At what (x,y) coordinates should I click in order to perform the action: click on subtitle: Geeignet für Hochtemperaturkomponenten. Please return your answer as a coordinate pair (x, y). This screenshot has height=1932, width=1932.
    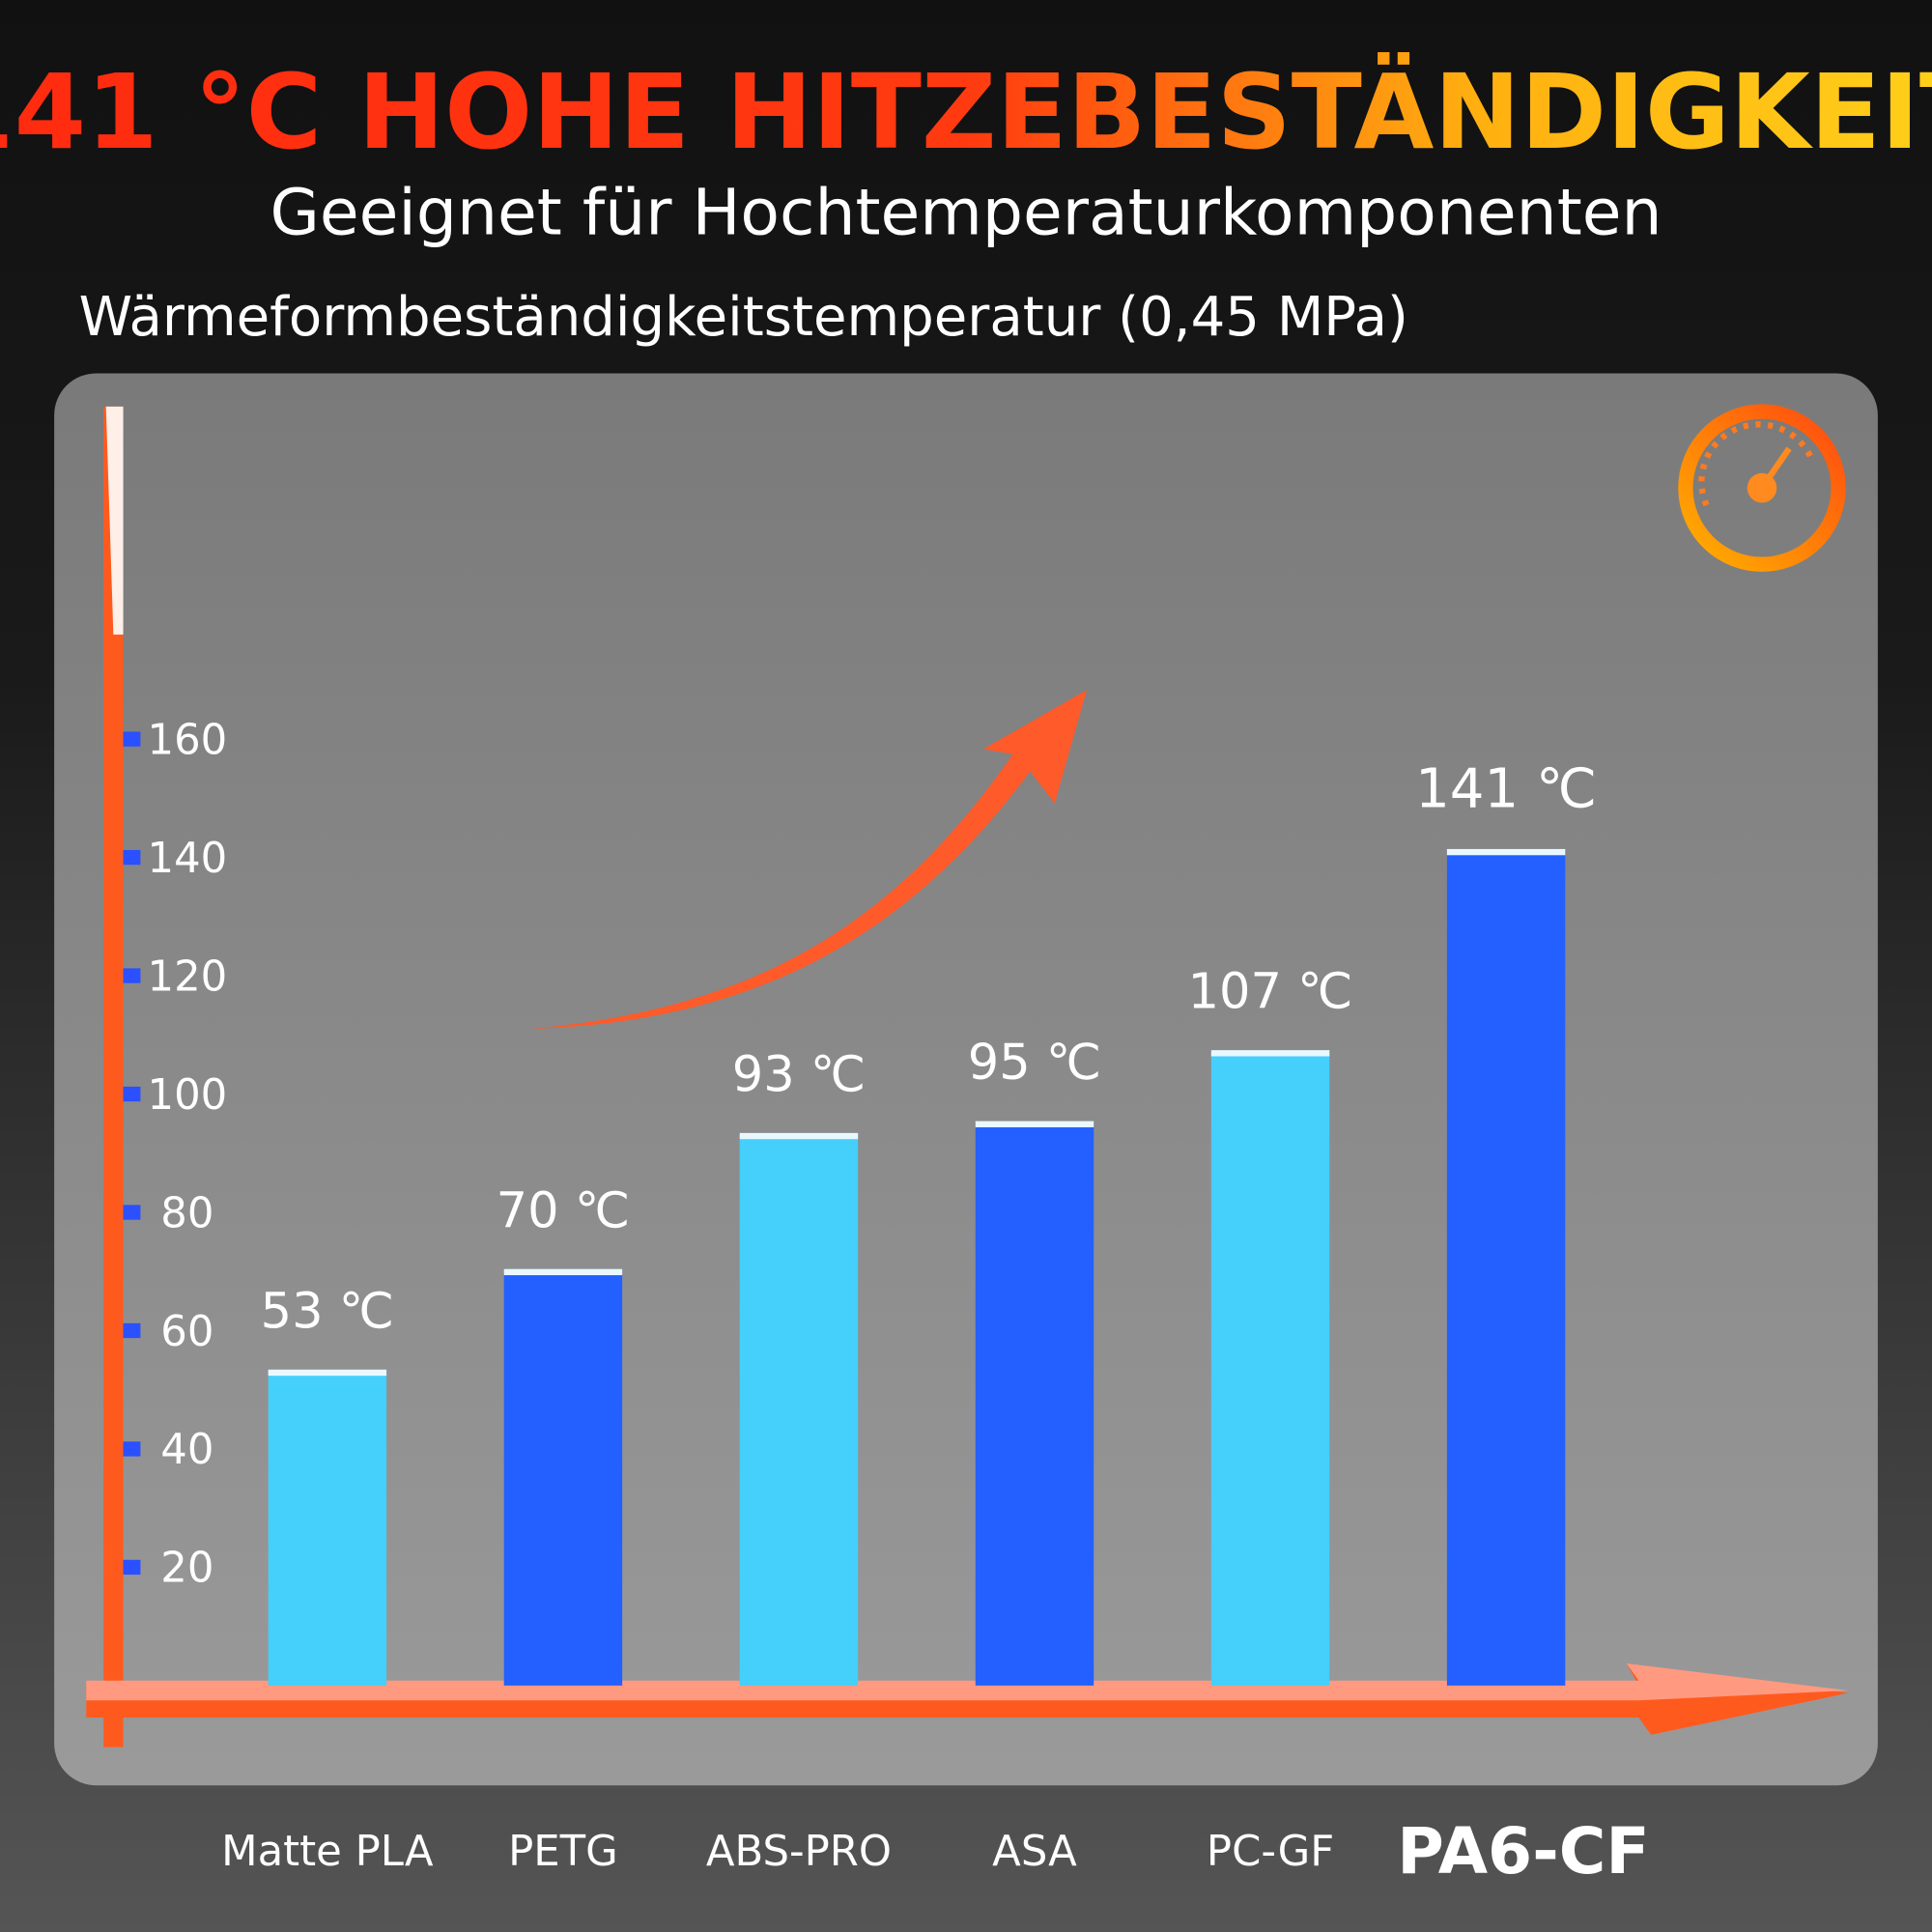
    Looking at the image, I should click on (966, 211).